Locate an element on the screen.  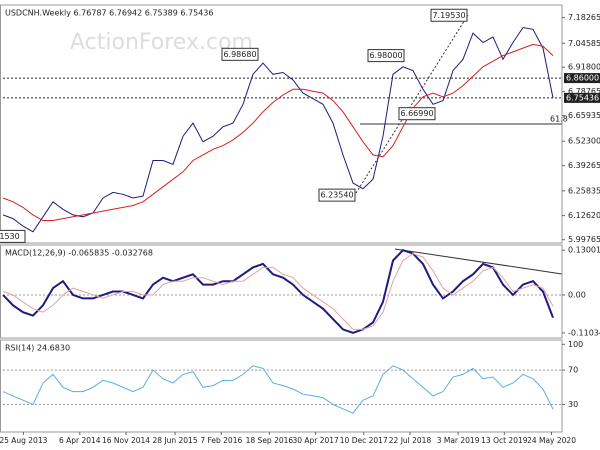
y-tick-label: 6.91800 is located at coordinates (584, 67).